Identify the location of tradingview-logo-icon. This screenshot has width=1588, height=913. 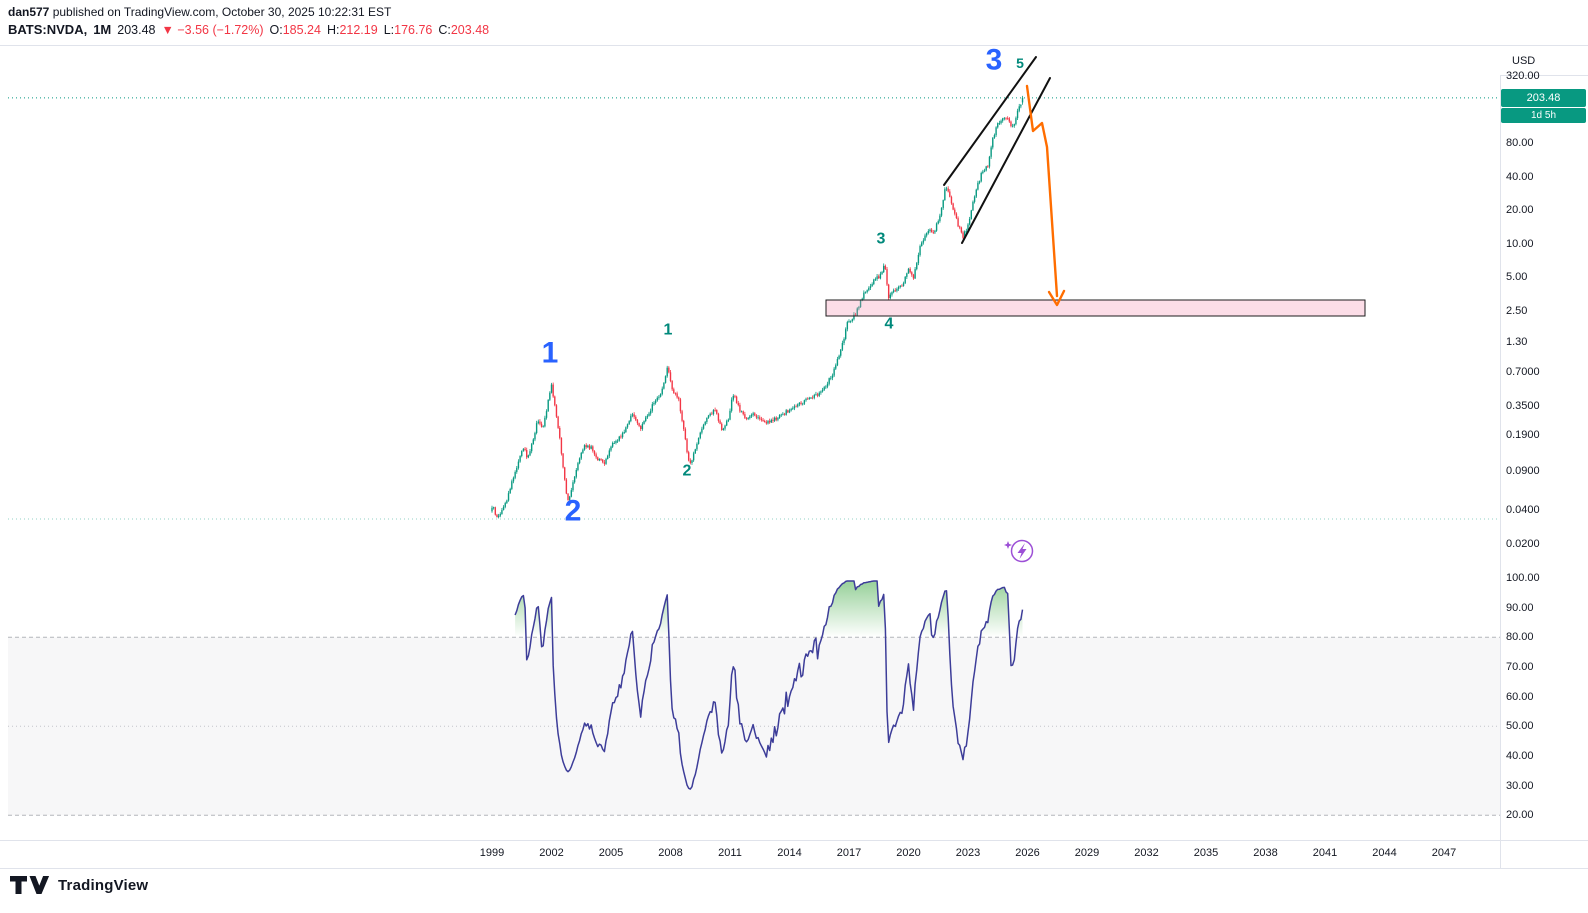
(30, 885).